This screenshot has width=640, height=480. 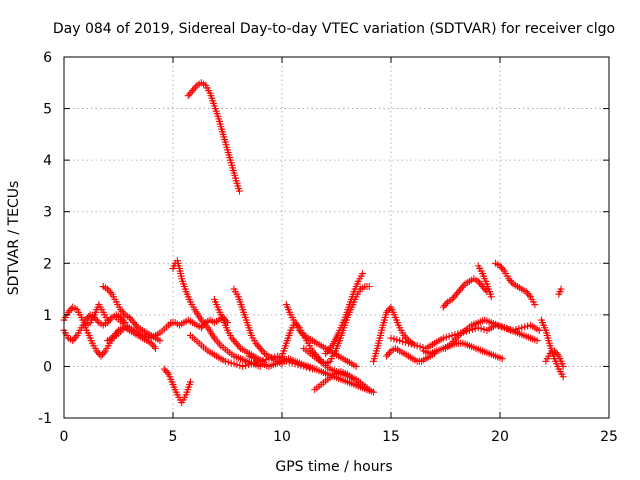 I want to click on y-tick-label: 5, so click(x=47, y=110).